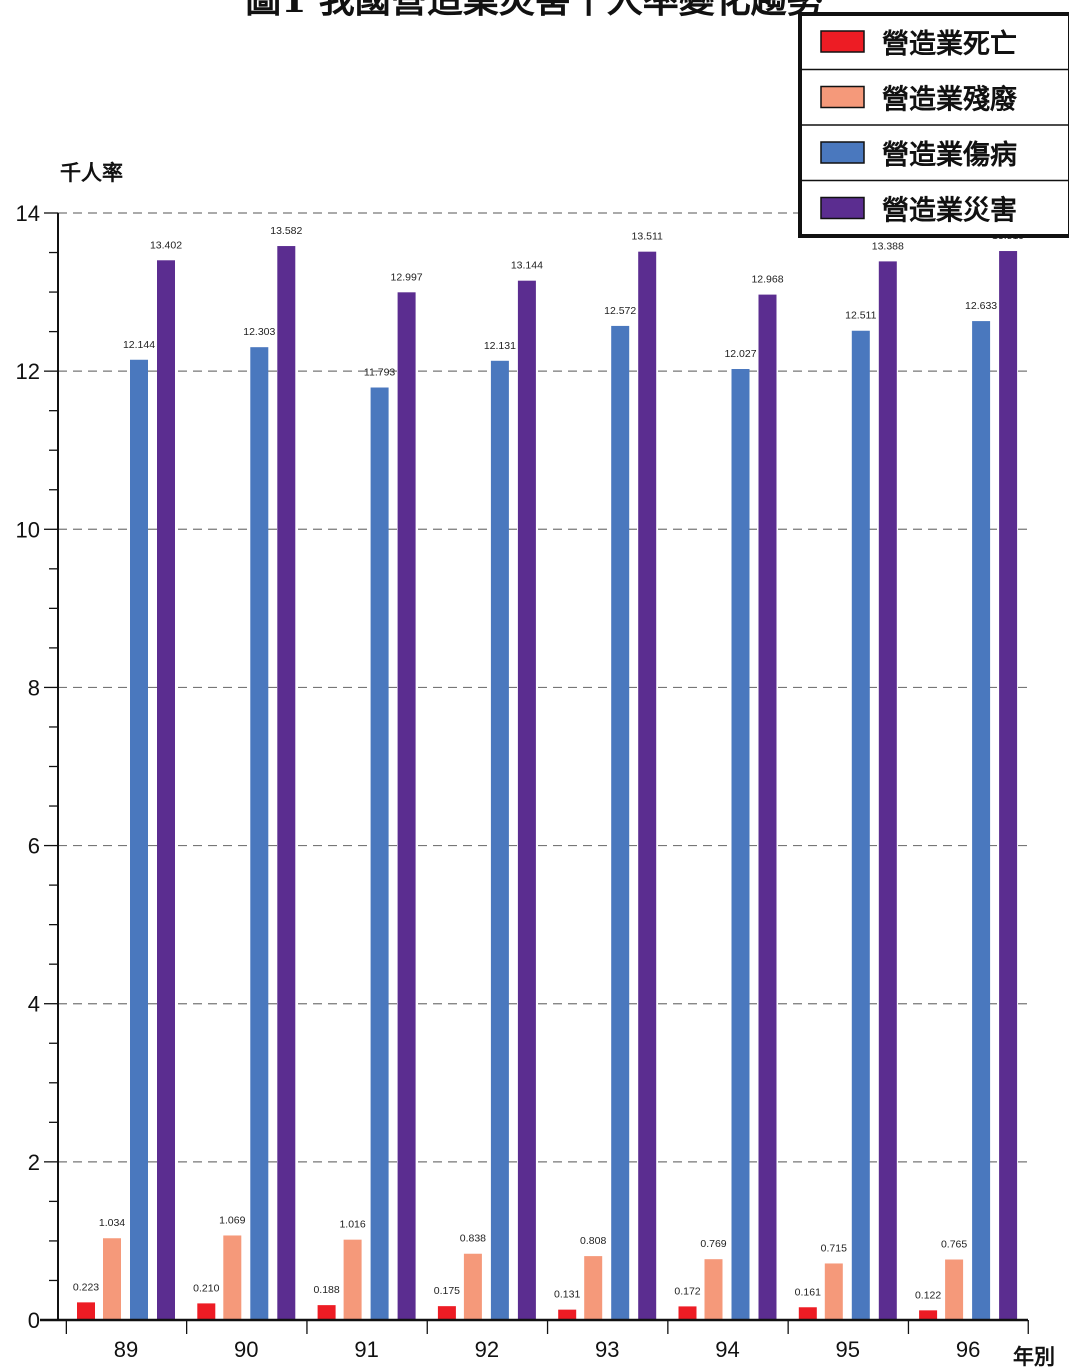 The height and width of the screenshot is (1369, 1069). Describe the element at coordinates (593, 1241) in the screenshot. I see `data-label-93-series-2: 0.808` at that location.